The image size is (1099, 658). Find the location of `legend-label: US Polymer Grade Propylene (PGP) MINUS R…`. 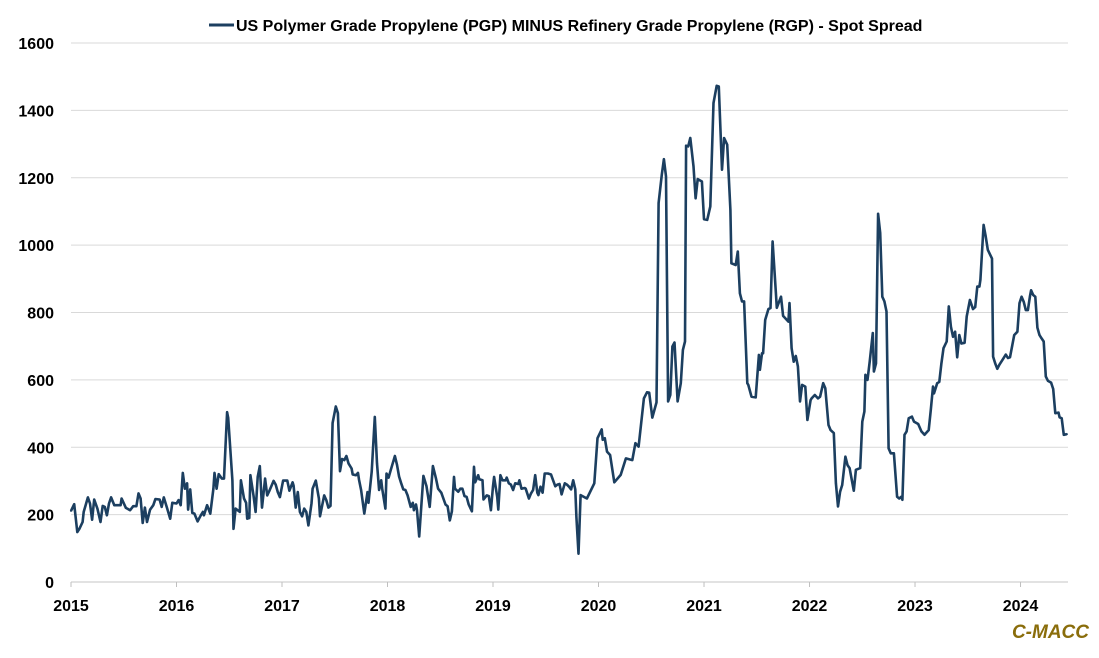

legend-label: US Polymer Grade Propylene (PGP) MINUS R… is located at coordinates (579, 26).